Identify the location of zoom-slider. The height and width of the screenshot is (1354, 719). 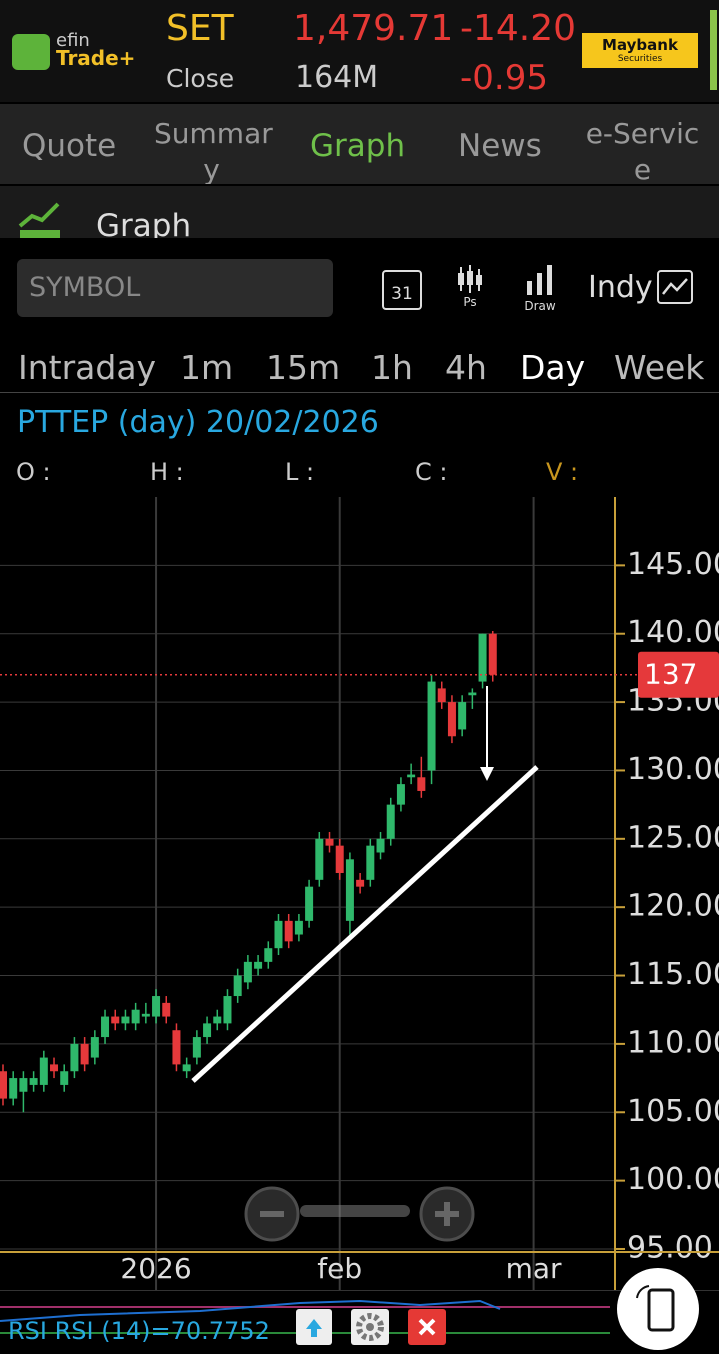
(355, 1211).